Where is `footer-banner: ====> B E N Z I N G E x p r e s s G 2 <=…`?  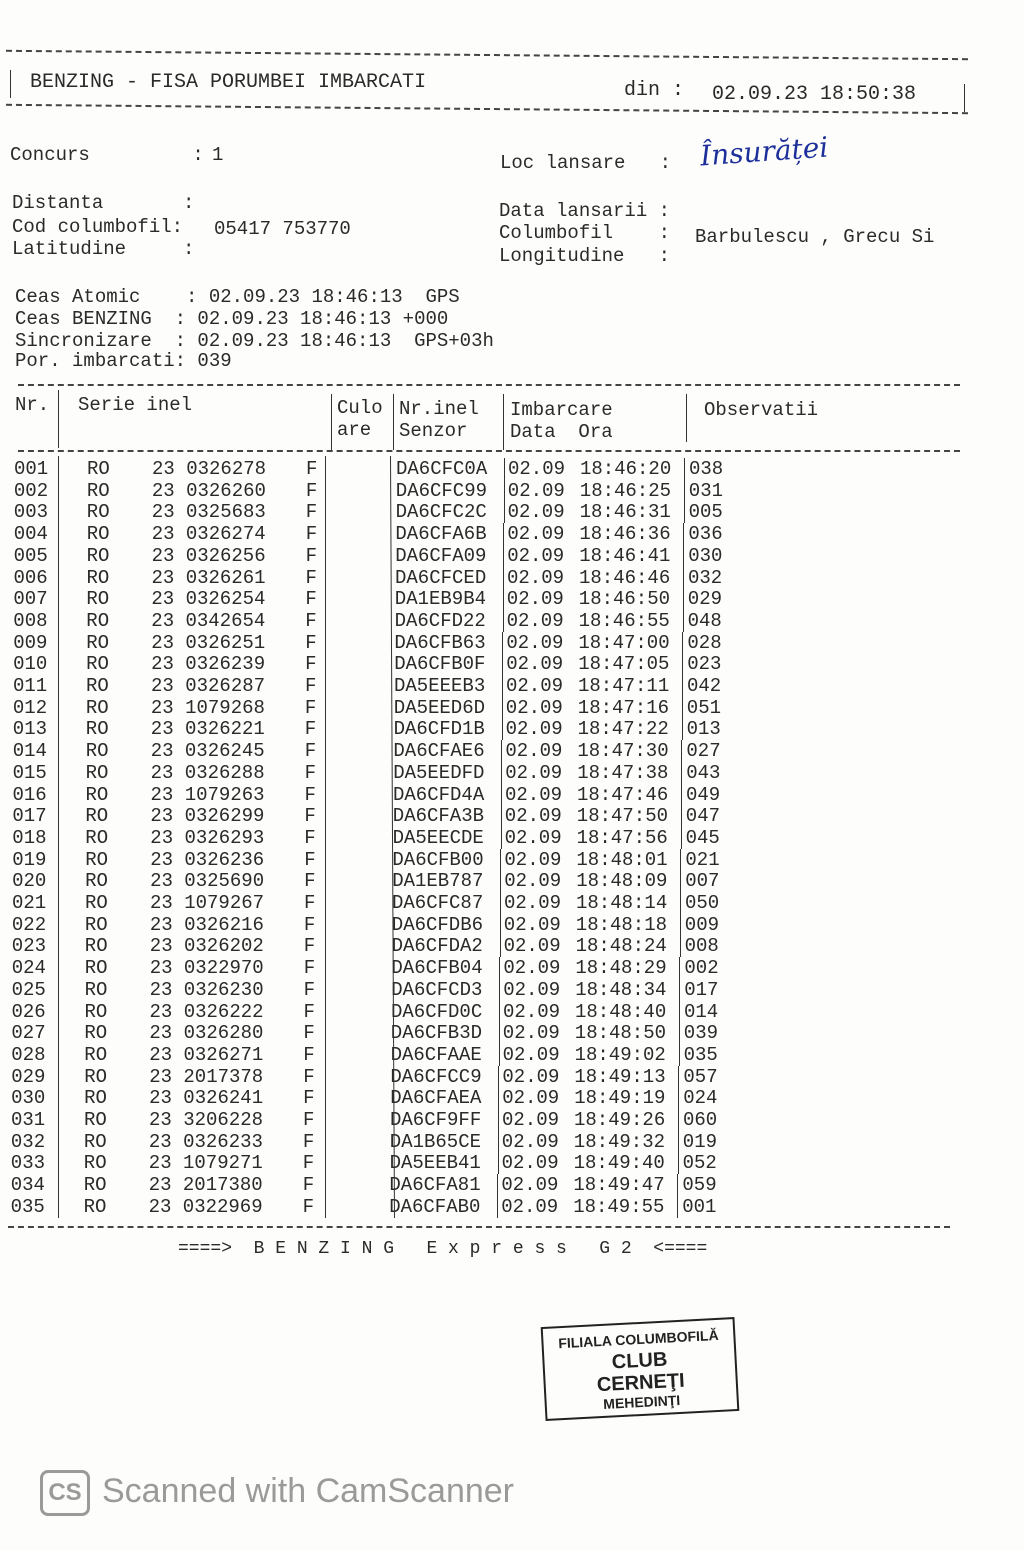
footer-banner: ====> B E N Z I N G E x p r e s s G 2 <=… is located at coordinates (443, 1249).